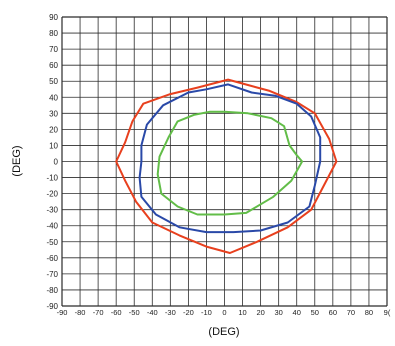 The height and width of the screenshot is (346, 395). I want to click on x-tick-label: 10, so click(242, 312).